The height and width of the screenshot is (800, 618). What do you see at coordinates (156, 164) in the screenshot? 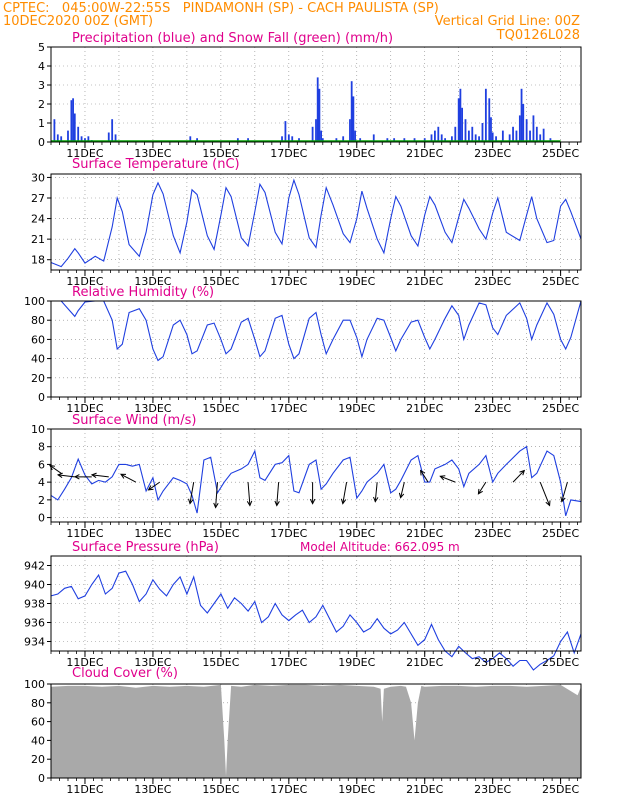
I see `panel-title: Surface Temperature (nC)` at bounding box center [156, 164].